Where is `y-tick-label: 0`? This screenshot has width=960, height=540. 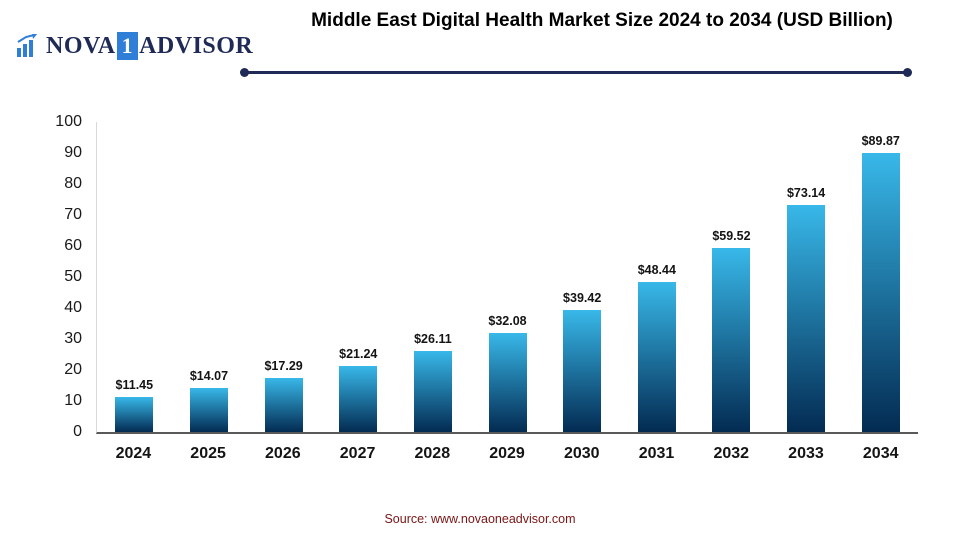
y-tick-label: 0 is located at coordinates (77, 431).